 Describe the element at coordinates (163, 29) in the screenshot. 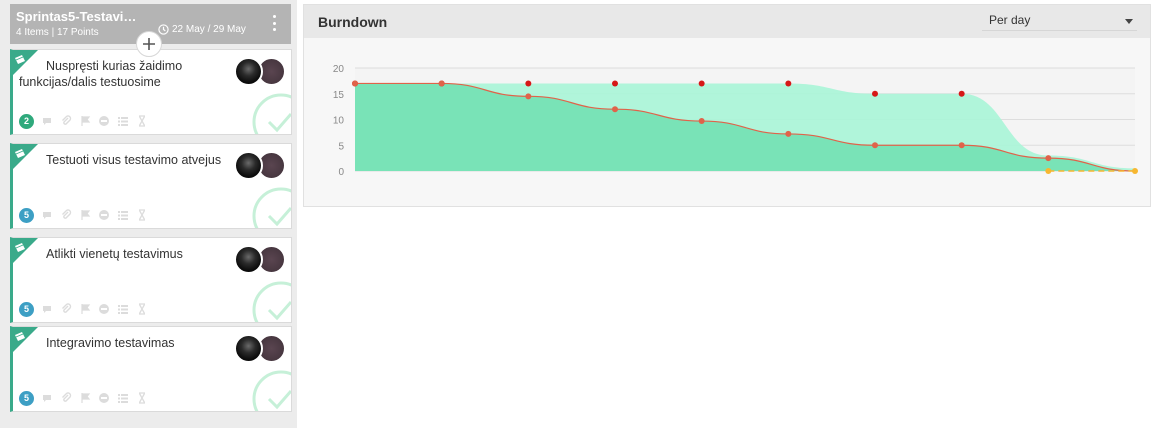

I see `clock-icon` at that location.